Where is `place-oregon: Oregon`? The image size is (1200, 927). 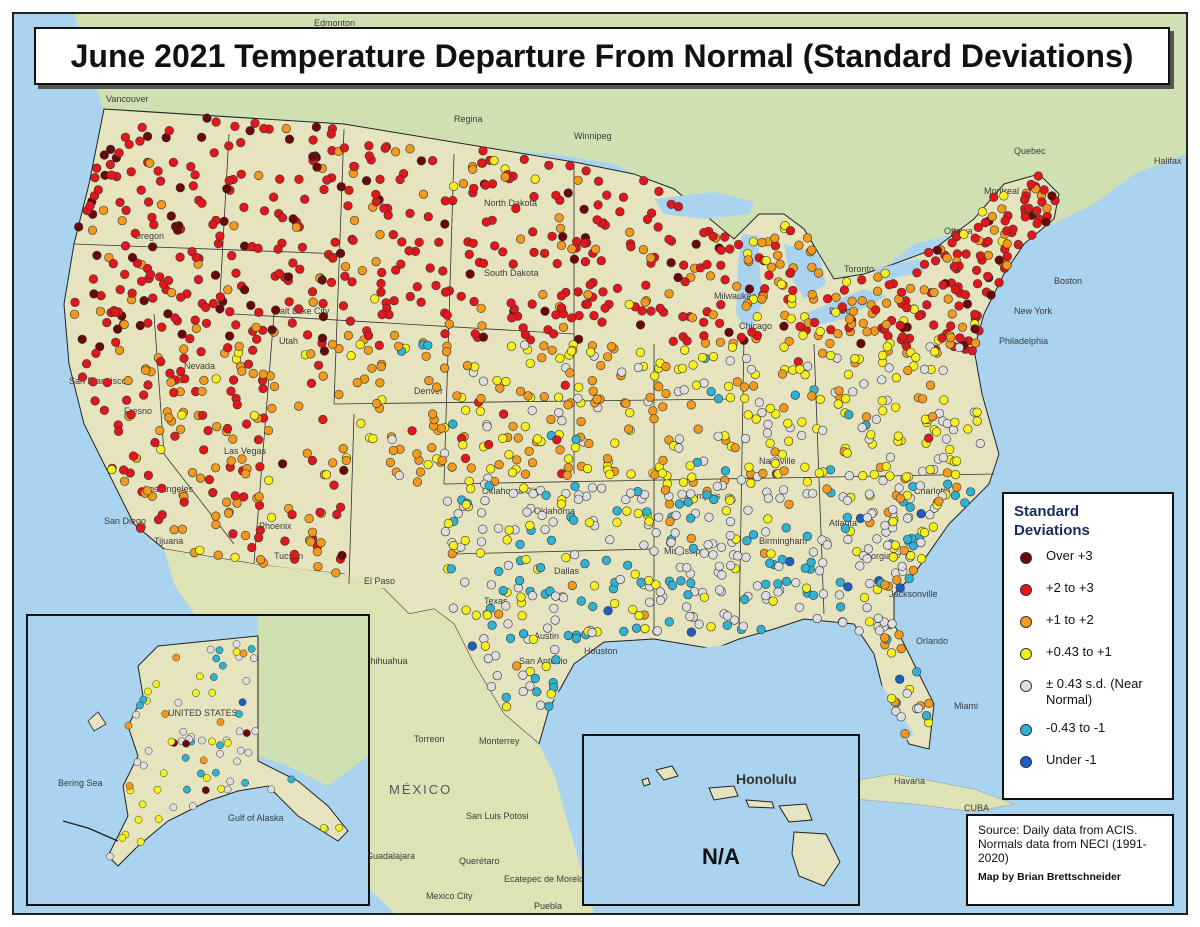
place-oregon: Oregon is located at coordinates (149, 236).